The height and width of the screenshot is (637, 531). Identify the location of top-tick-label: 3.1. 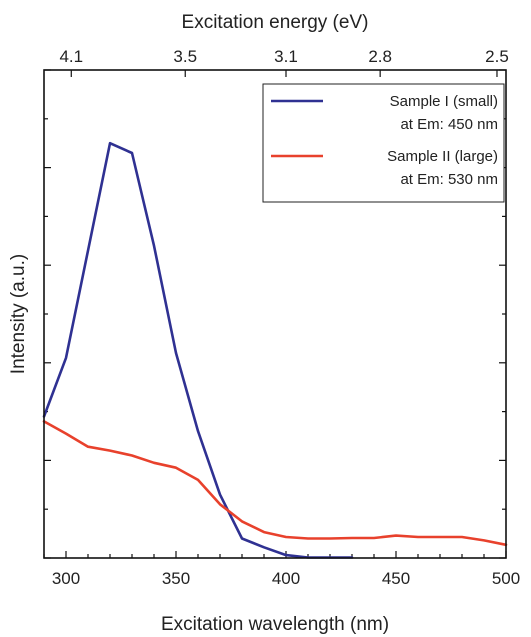
(286, 56).